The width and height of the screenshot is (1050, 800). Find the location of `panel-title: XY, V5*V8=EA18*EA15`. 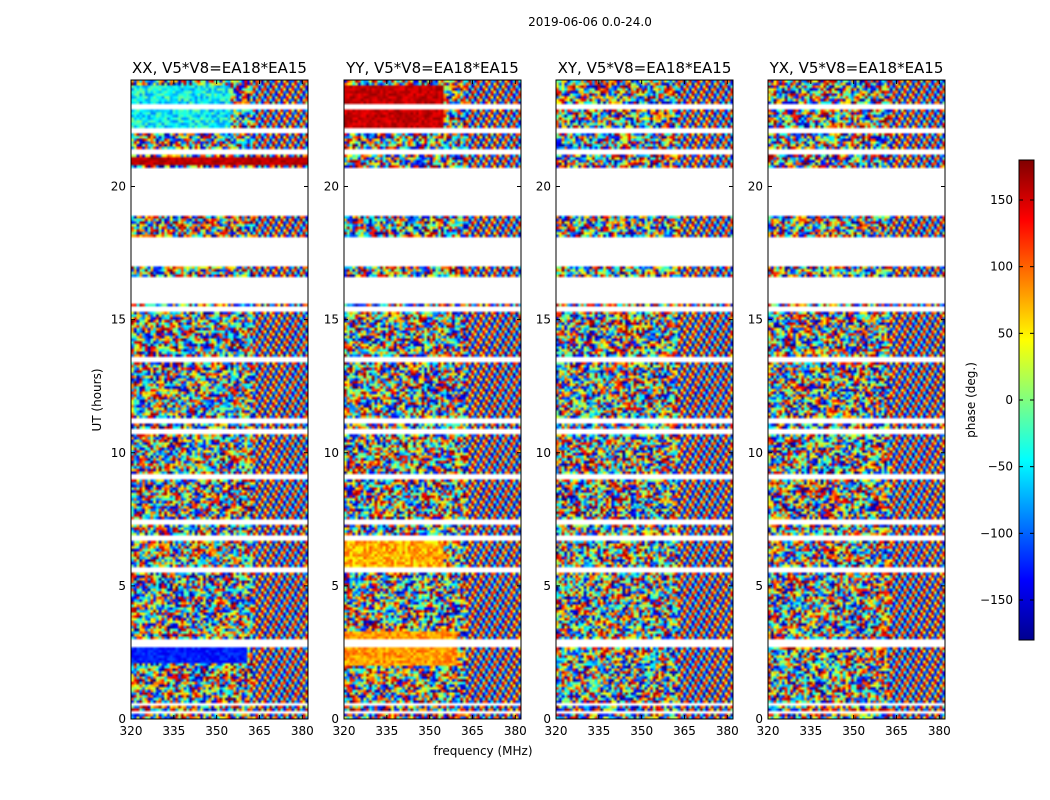

panel-title: XY, V5*V8=EA18*EA15 is located at coordinates (645, 68).